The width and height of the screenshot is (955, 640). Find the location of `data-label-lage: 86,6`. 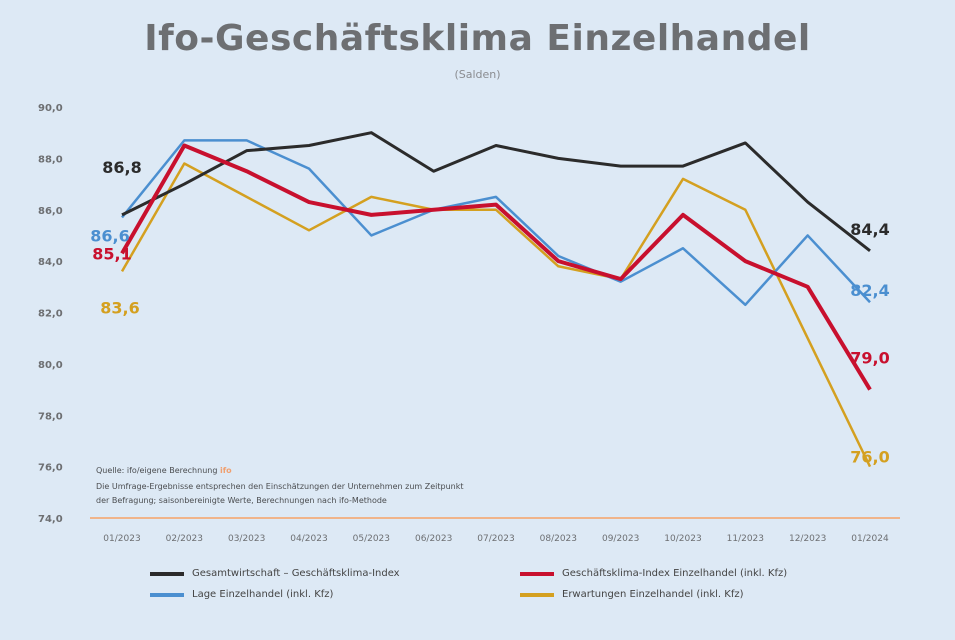

data-label-lage: 86,6 is located at coordinates (109, 235).